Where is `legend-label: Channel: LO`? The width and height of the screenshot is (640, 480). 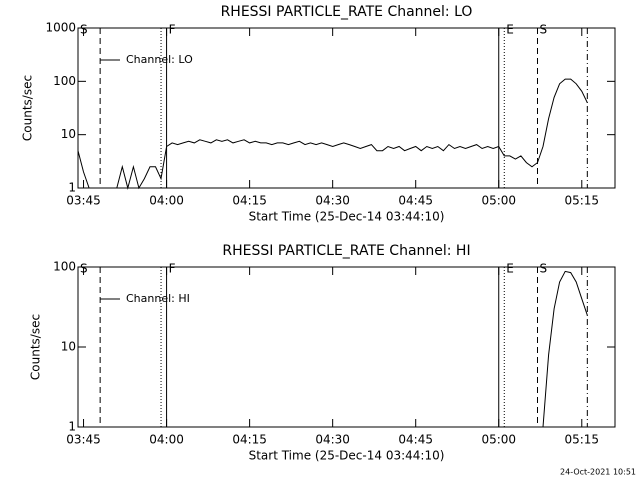
legend-label: Channel: LO is located at coordinates (159, 59).